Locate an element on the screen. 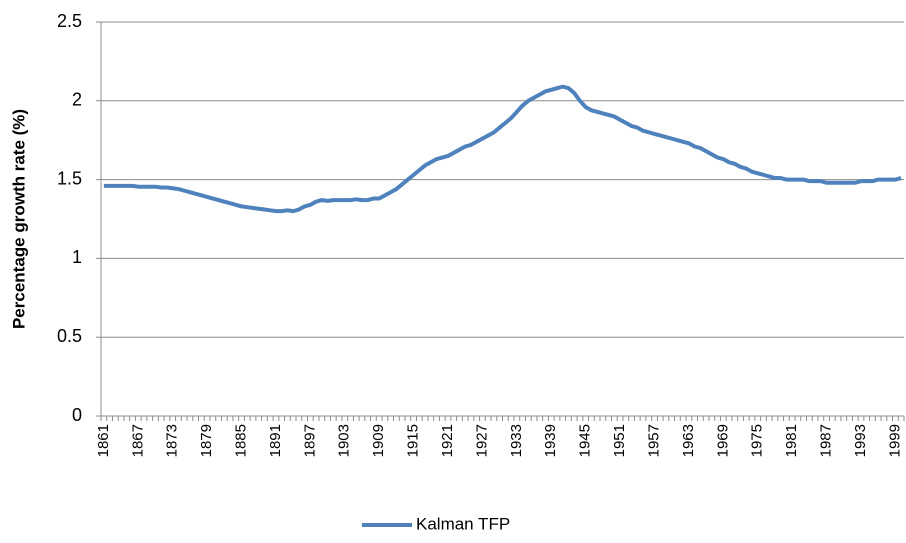 This screenshot has height=543, width=906. x-tick-label: 1921 is located at coordinates (447, 440).